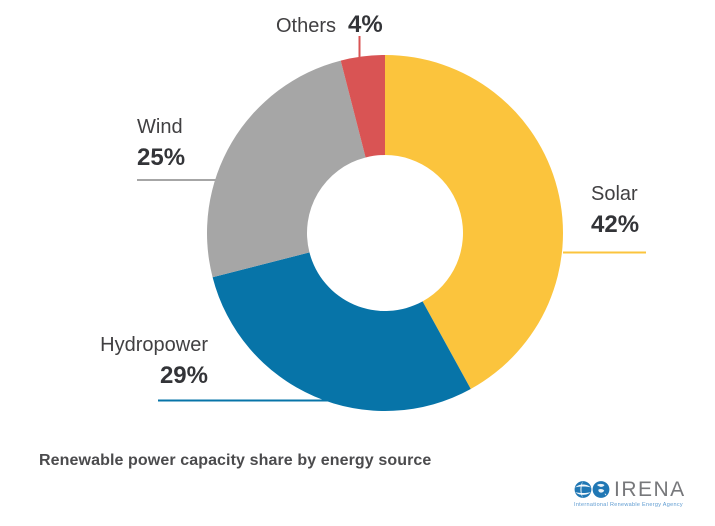 This screenshot has width=715, height=526. What do you see at coordinates (183, 375) in the screenshot?
I see `slice-label-hydropower-value: 29%` at bounding box center [183, 375].